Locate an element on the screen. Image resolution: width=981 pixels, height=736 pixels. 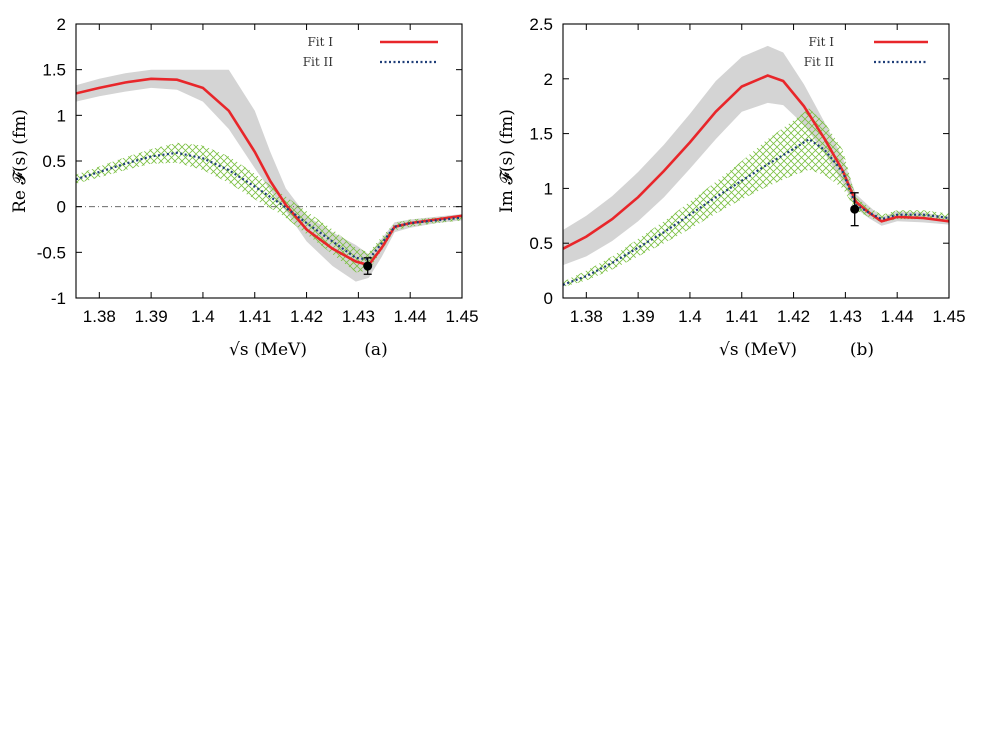
panel-b-plot-area is located at coordinates (756, 166).